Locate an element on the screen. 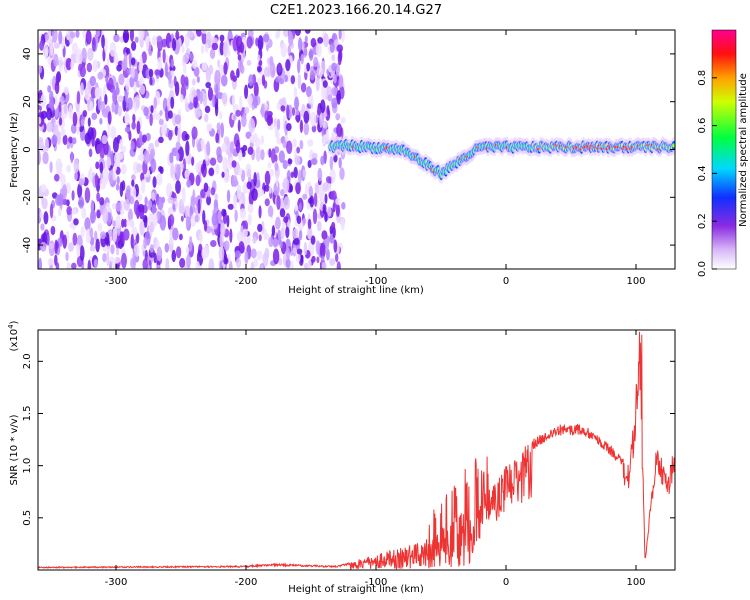 This screenshot has height=600, width=750. x-tick-label: 100 is located at coordinates (635, 281).